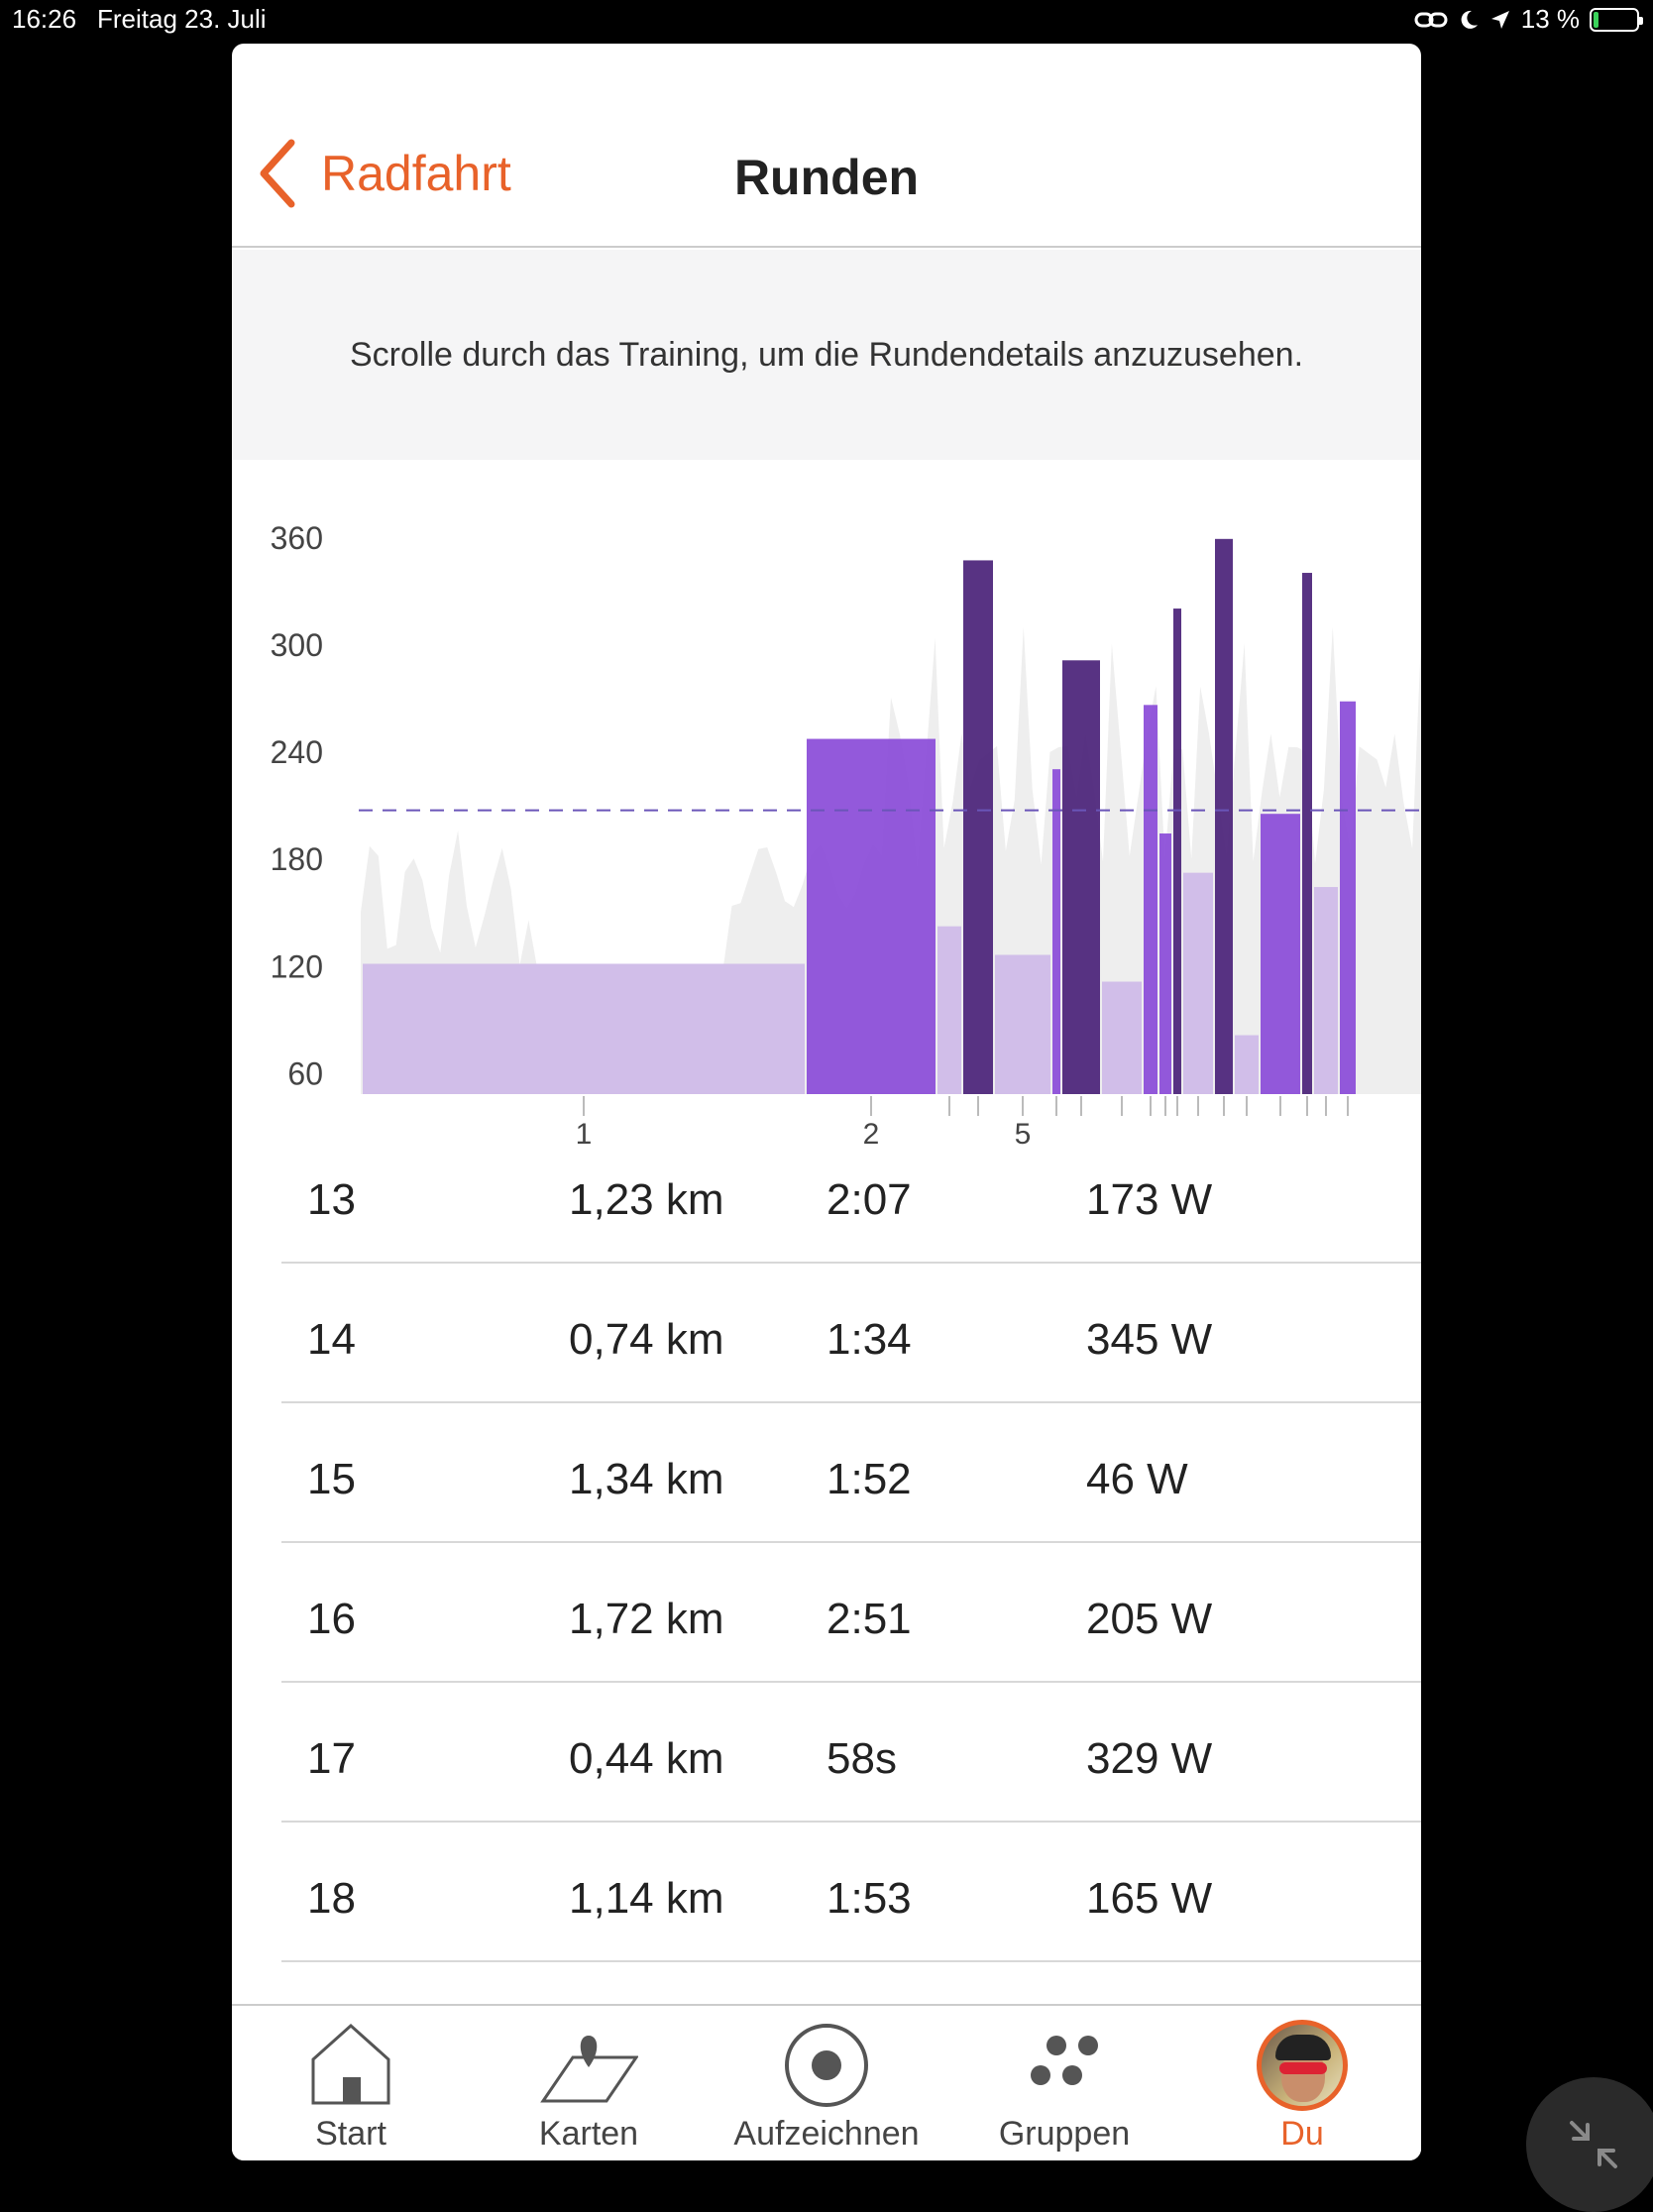 The height and width of the screenshot is (2212, 1653). I want to click on lap-distance: 1,23 km, so click(646, 1199).